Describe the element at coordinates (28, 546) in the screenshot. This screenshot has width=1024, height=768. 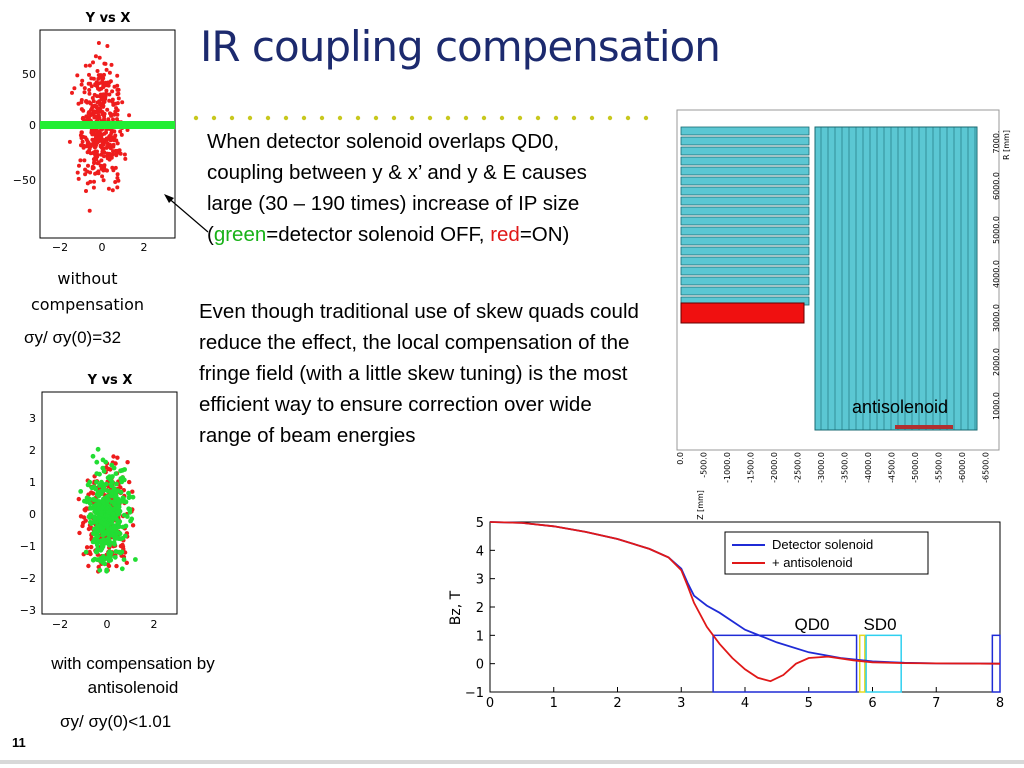
I see `y-tick: −1` at that location.